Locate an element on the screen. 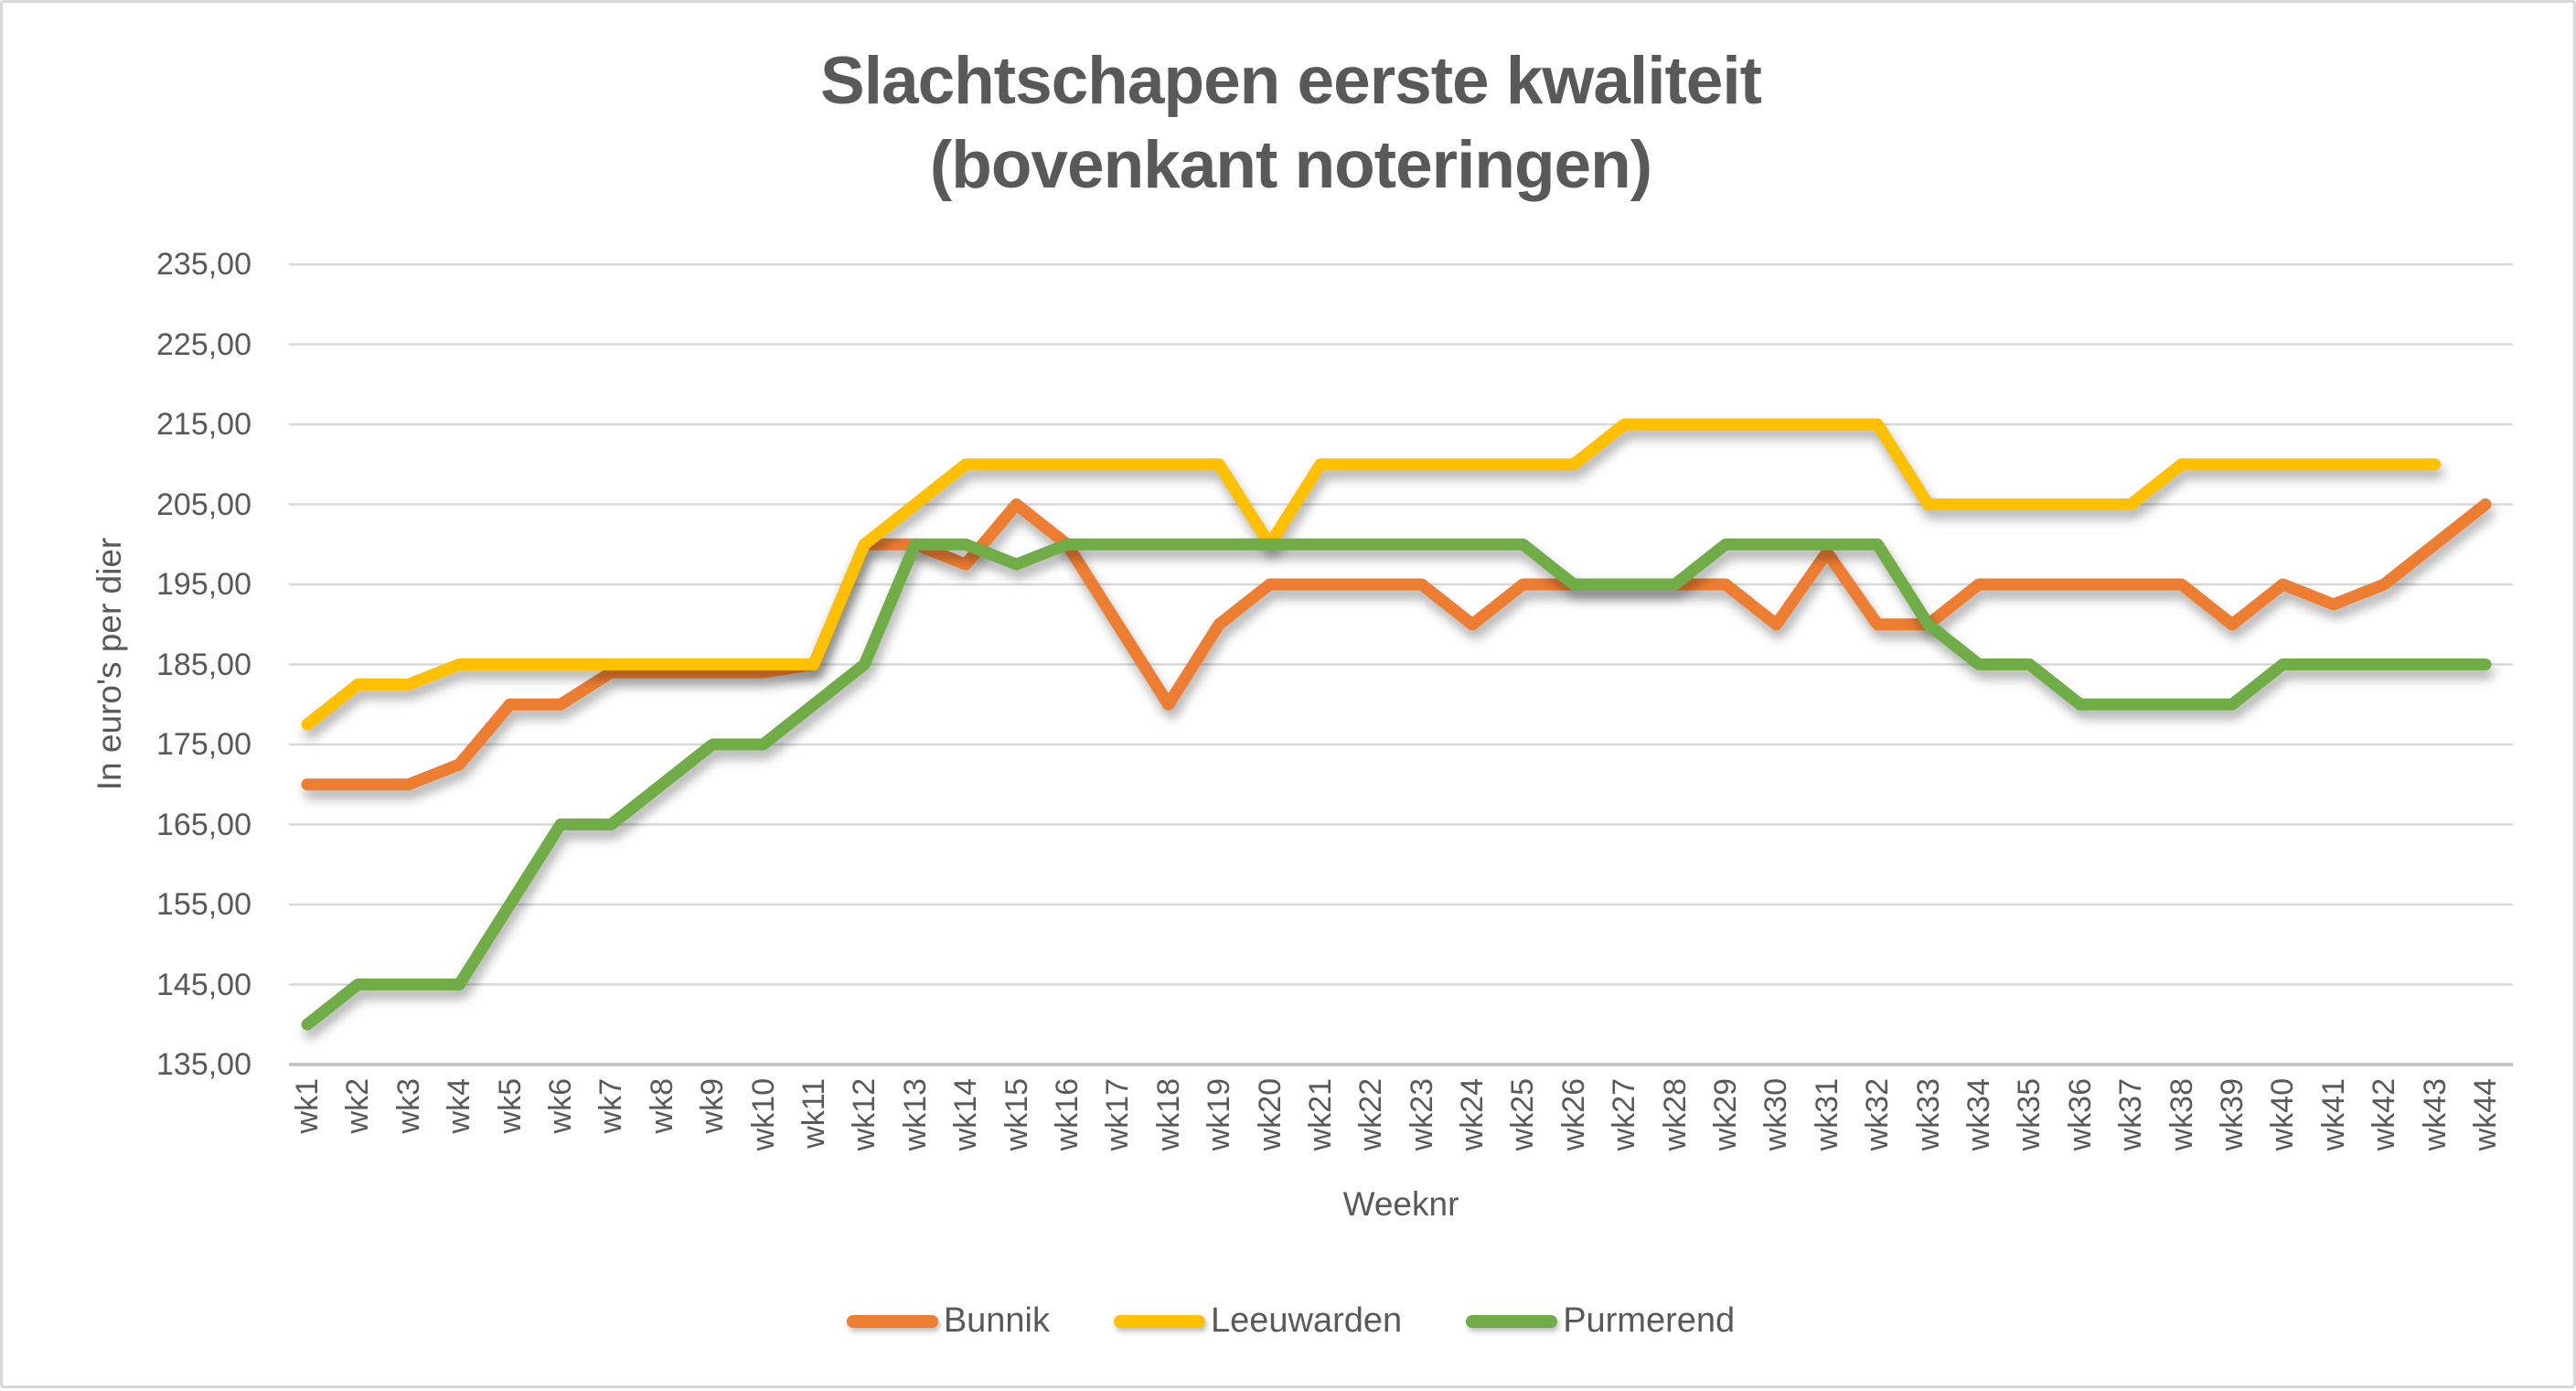  x-tick-label: wk7 is located at coordinates (611, 1106).